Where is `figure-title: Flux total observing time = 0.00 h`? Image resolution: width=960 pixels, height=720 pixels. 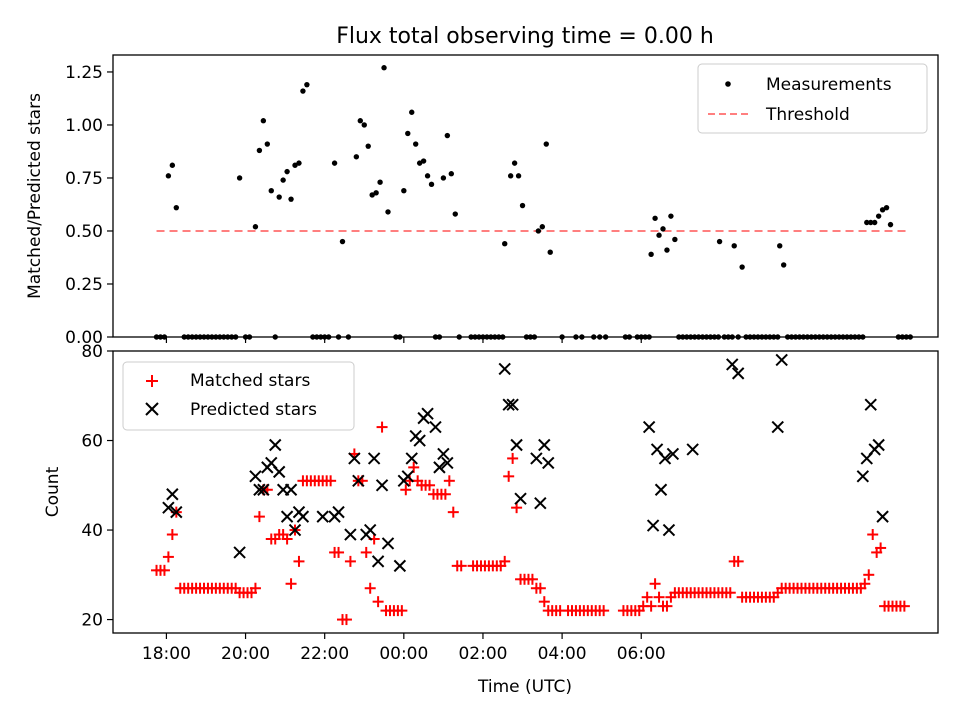 figure-title: Flux total observing time = 0.00 h is located at coordinates (525, 36).